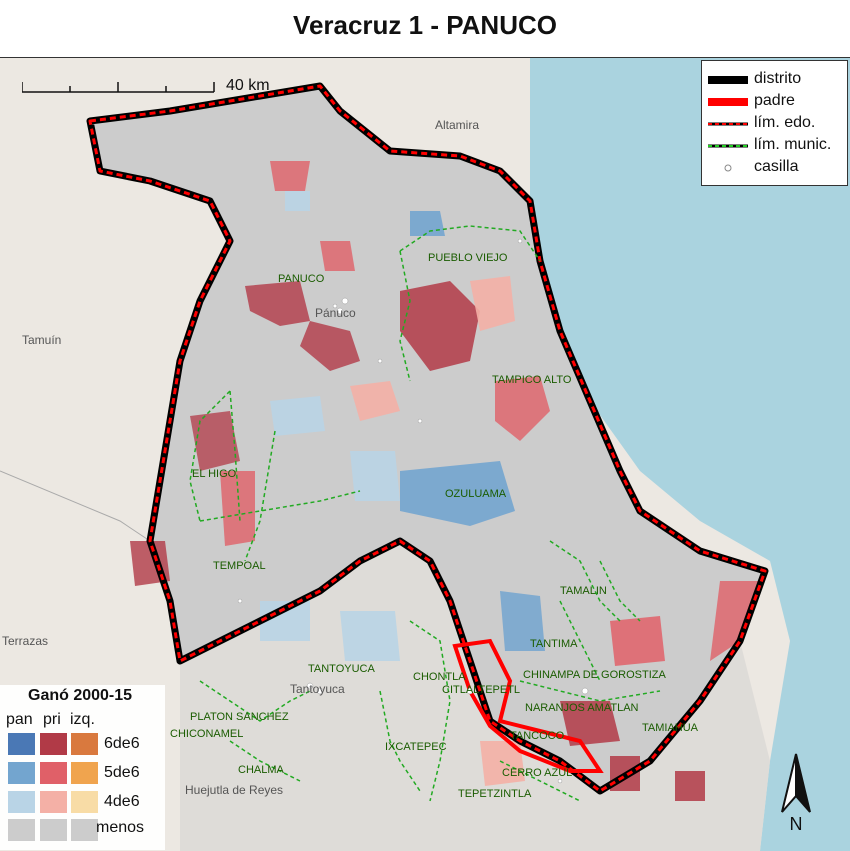  I want to click on legend-item-padre: padre, so click(774, 103).